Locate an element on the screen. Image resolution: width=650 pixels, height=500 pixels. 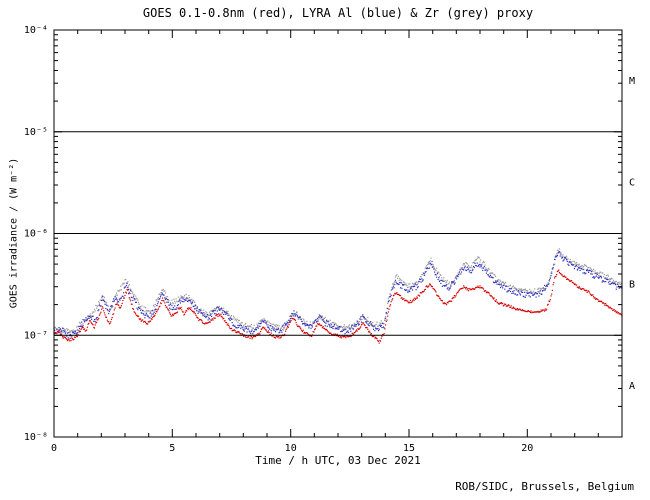
y-tick-label: 10⁻⁴ is located at coordinates (36, 30).